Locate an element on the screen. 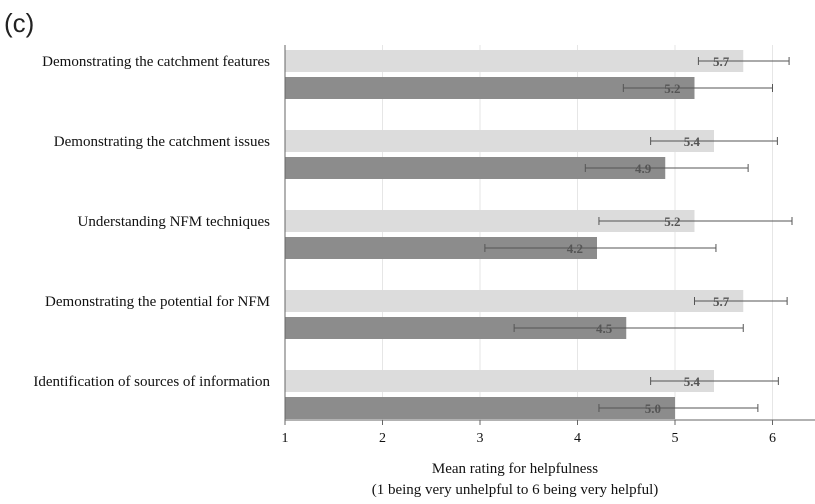  value-labels-group: 5.7 5.2 5.4 4.9 5.2 4.2 5.7 4.5 5.4 5.0 is located at coordinates (648, 235).